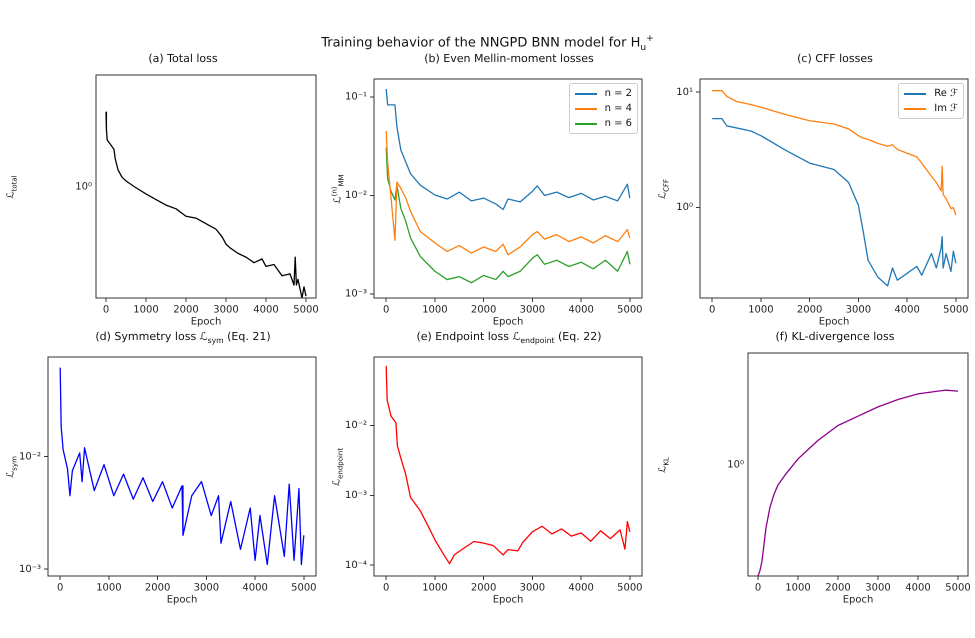  What do you see at coordinates (355, 97) in the screenshot?
I see `y-tick-label: 10⁻¹` at bounding box center [355, 97].